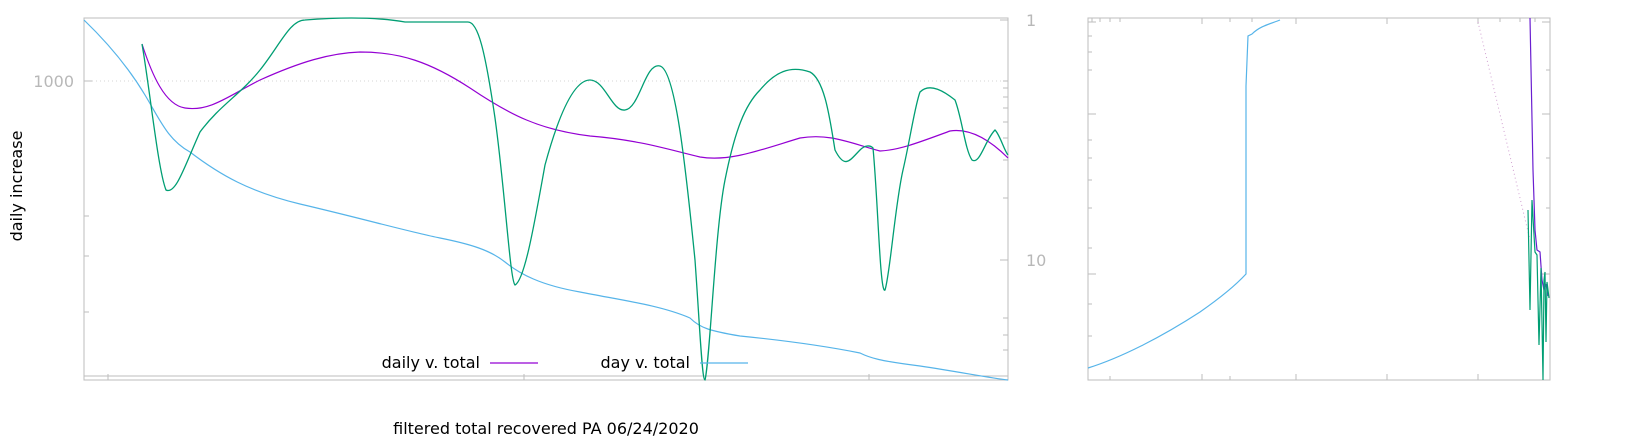 The width and height of the screenshot is (1640, 440). Describe the element at coordinates (1539, 157) in the screenshot. I see `secondary-series-daily-v-total` at that location.